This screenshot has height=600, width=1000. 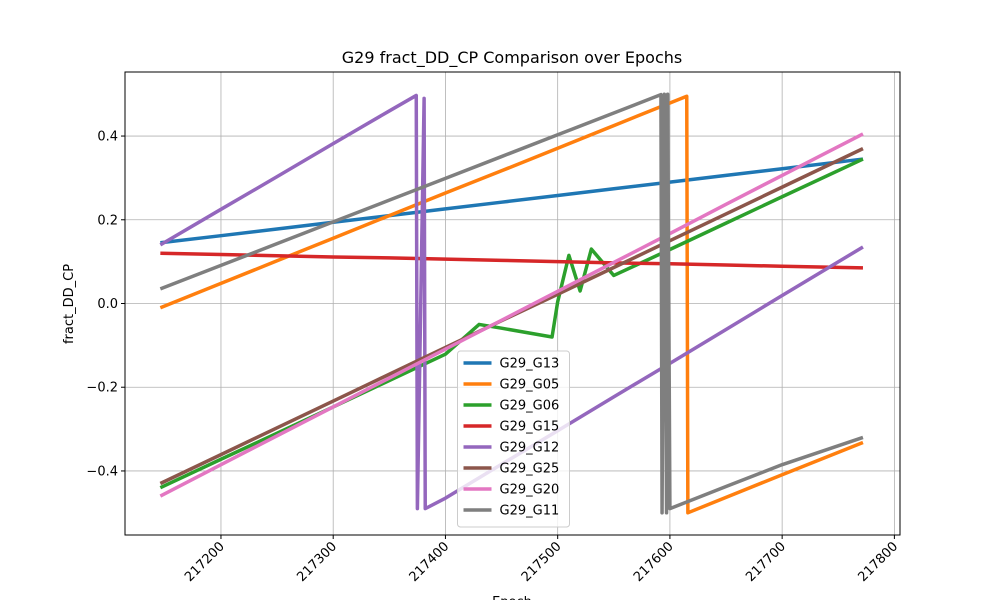 What do you see at coordinates (879, 562) in the screenshot?
I see `x-tick-label: 217800` at bounding box center [879, 562].